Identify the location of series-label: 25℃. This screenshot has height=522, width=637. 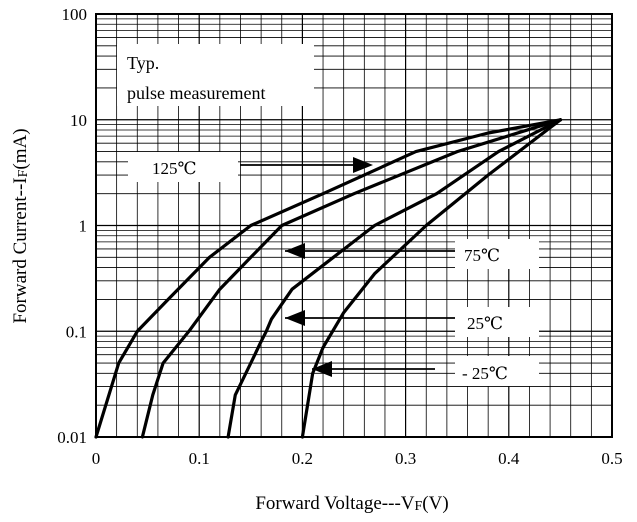
(485, 323).